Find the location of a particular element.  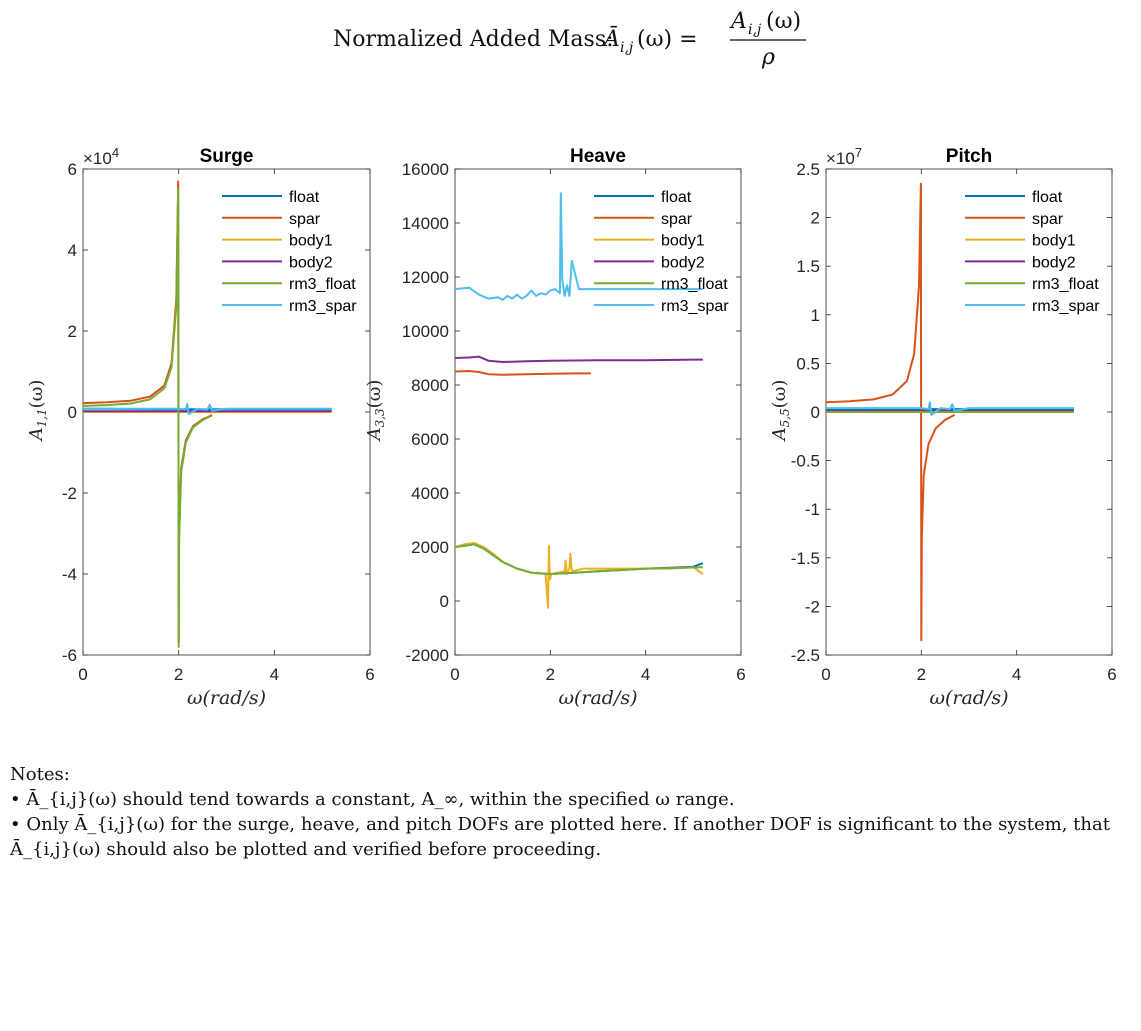

y-tick-label: 4 is located at coordinates (72, 250).